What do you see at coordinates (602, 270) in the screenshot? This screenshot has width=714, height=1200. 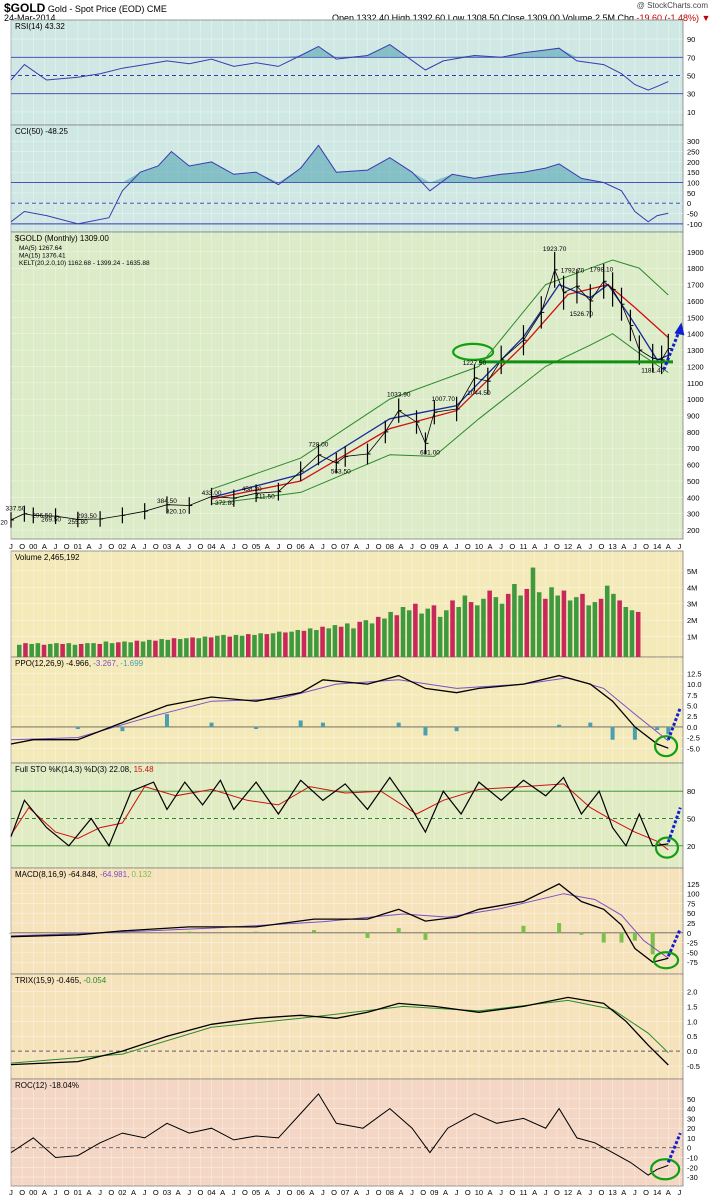 I see `price-annotation-label: 1798.10` at bounding box center [602, 270].